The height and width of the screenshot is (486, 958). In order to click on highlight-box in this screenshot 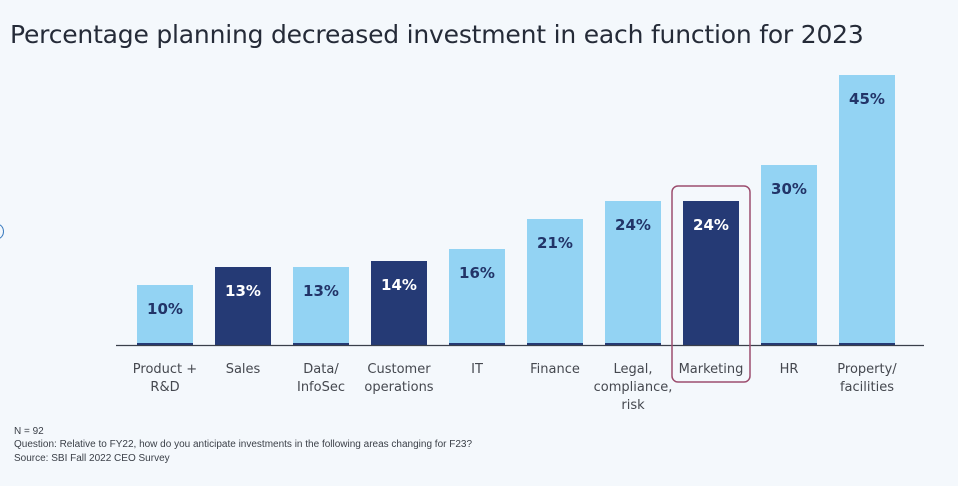, I will do `click(711, 284)`.